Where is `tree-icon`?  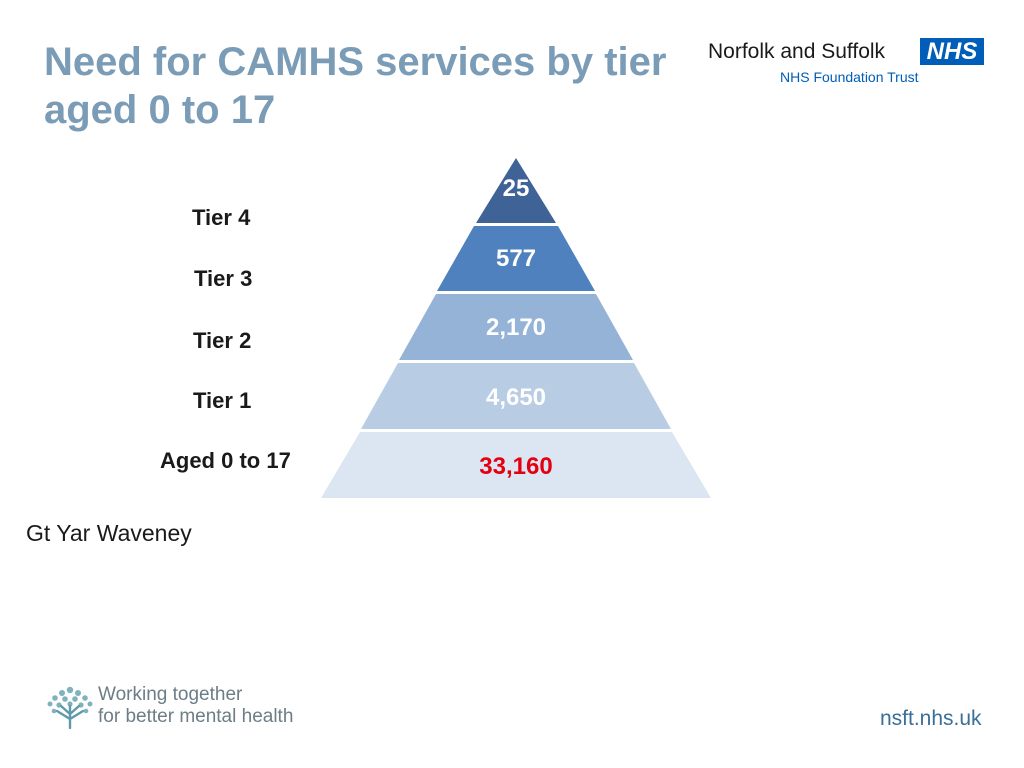
tree-icon is located at coordinates (70, 708).